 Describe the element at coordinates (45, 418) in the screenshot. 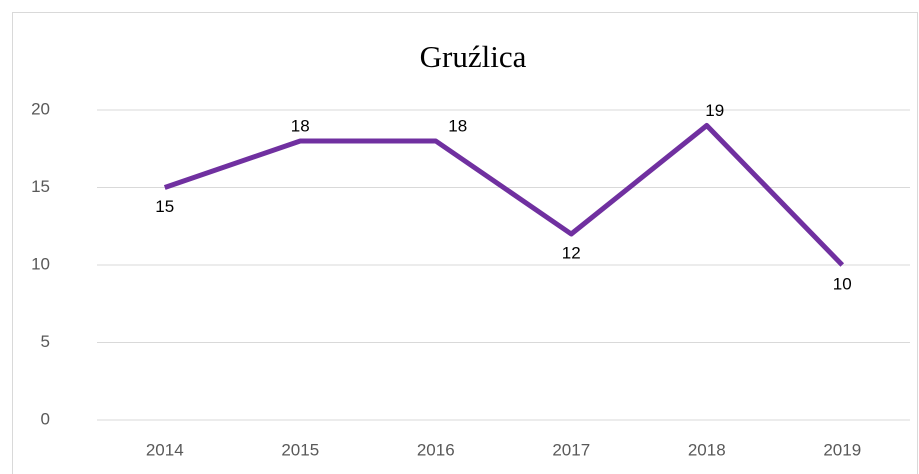

I see `y-tick-label: 0` at that location.